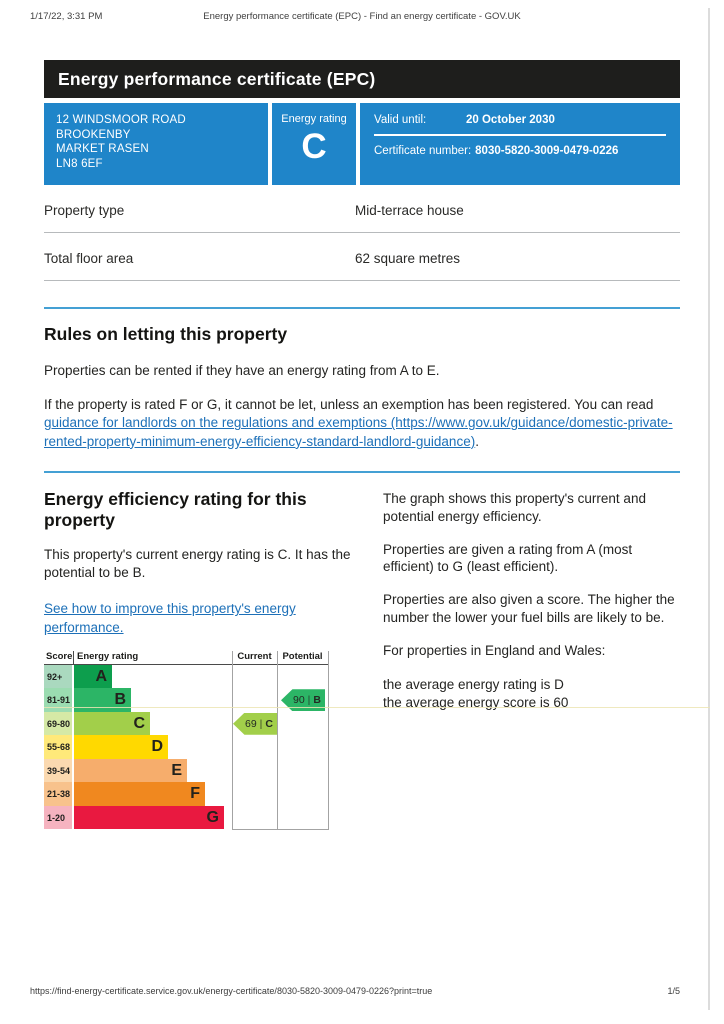 This screenshot has height=1024, width=724. What do you see at coordinates (149, 817) in the screenshot?
I see `band-bar-g: G` at bounding box center [149, 817].